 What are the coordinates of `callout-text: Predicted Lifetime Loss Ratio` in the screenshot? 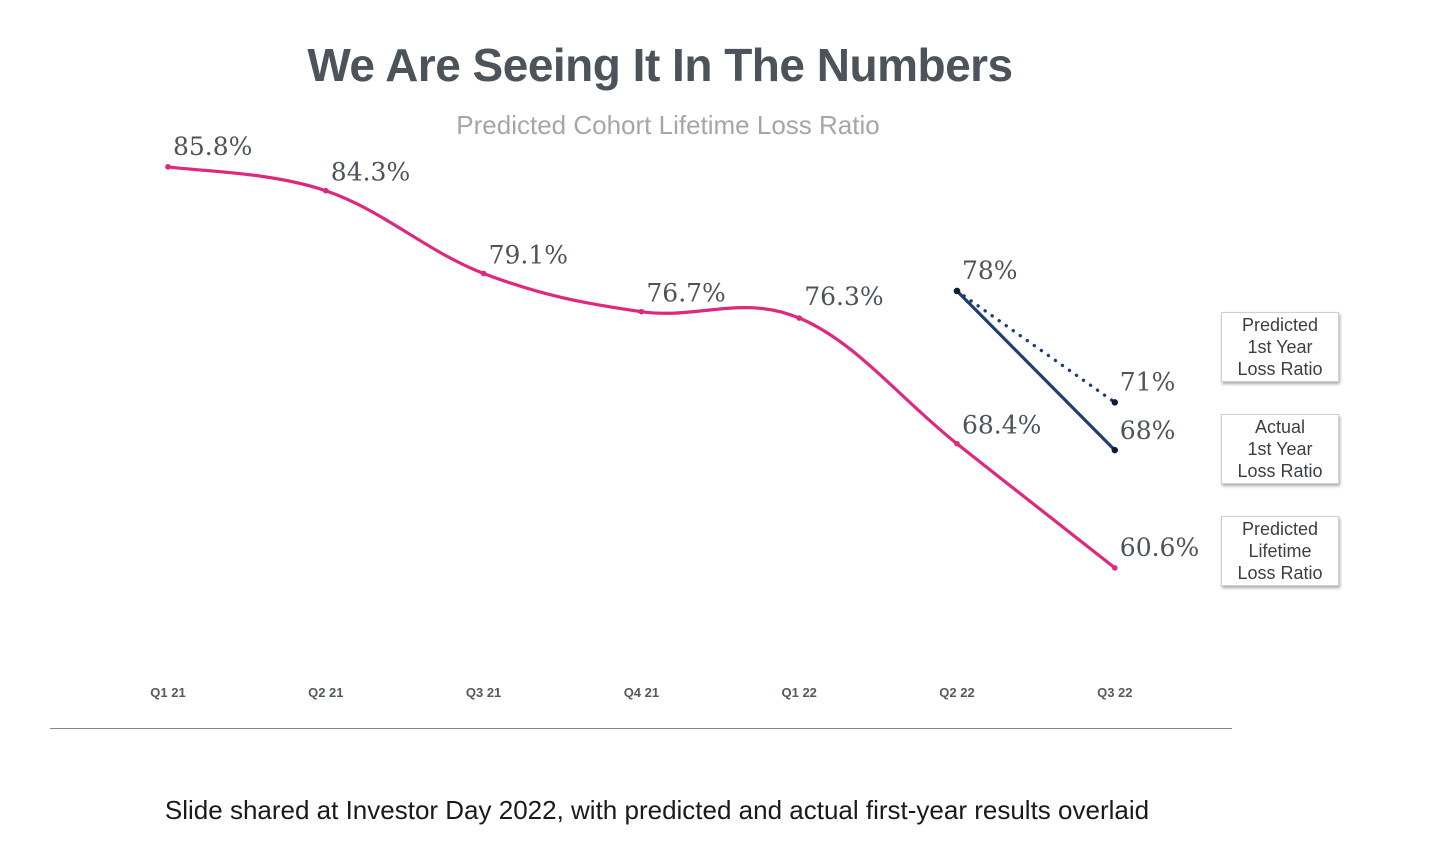 It's located at (1280, 551).